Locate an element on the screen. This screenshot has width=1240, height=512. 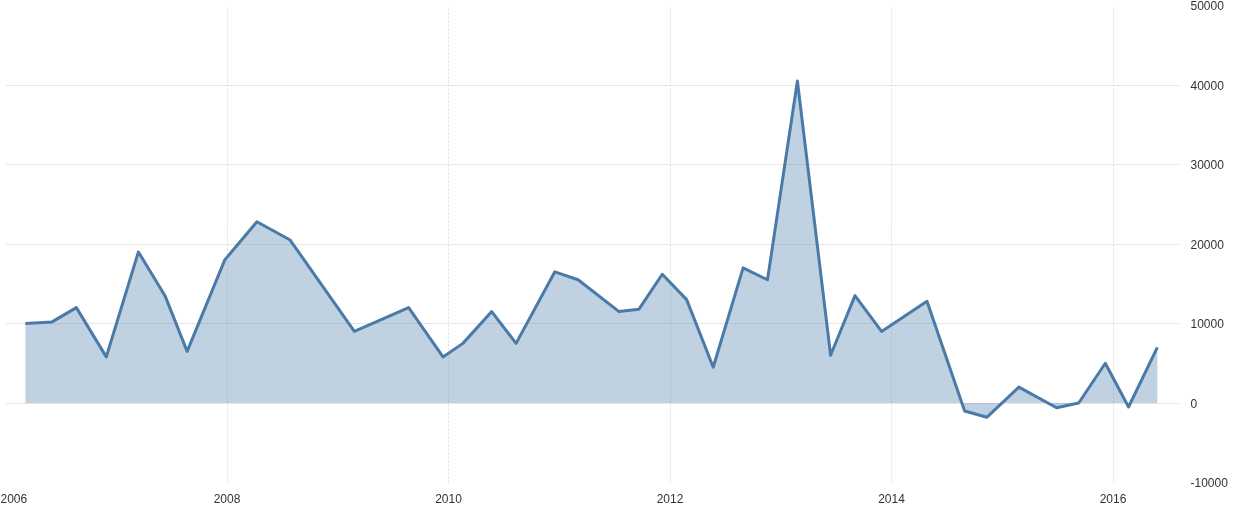
x-tick-label: 2008 is located at coordinates (227, 498).